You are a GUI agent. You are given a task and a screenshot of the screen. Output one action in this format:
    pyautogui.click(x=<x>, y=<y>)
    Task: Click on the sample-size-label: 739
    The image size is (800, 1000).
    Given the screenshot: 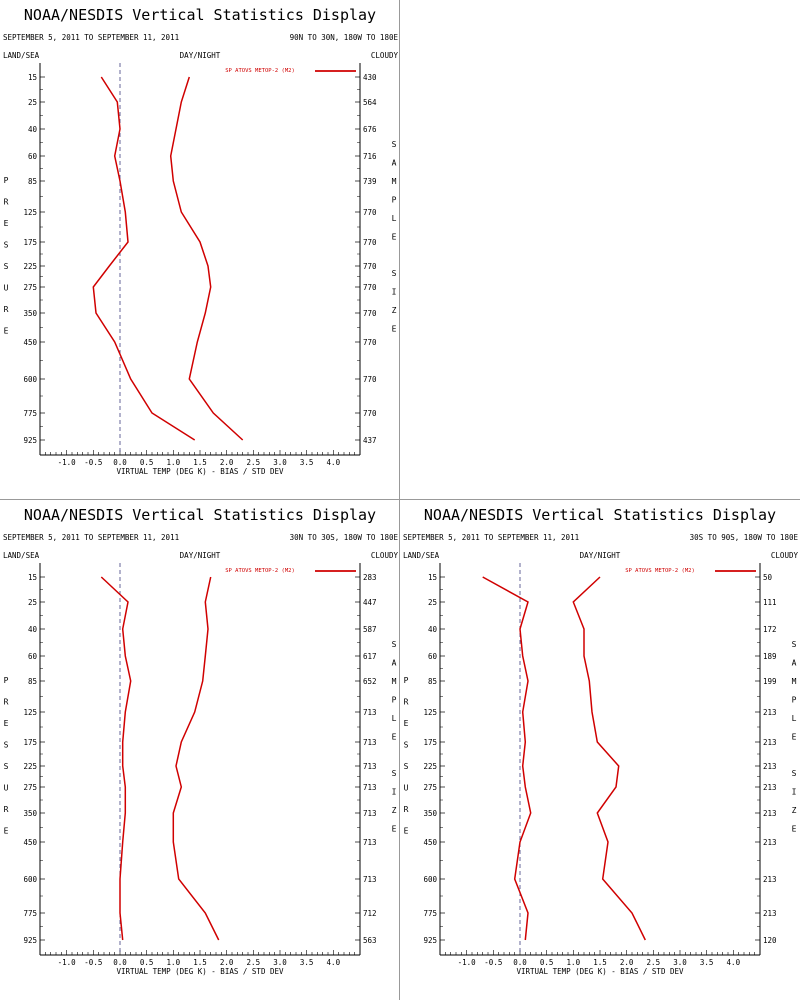 What is the action you would take?
    pyautogui.click(x=370, y=181)
    